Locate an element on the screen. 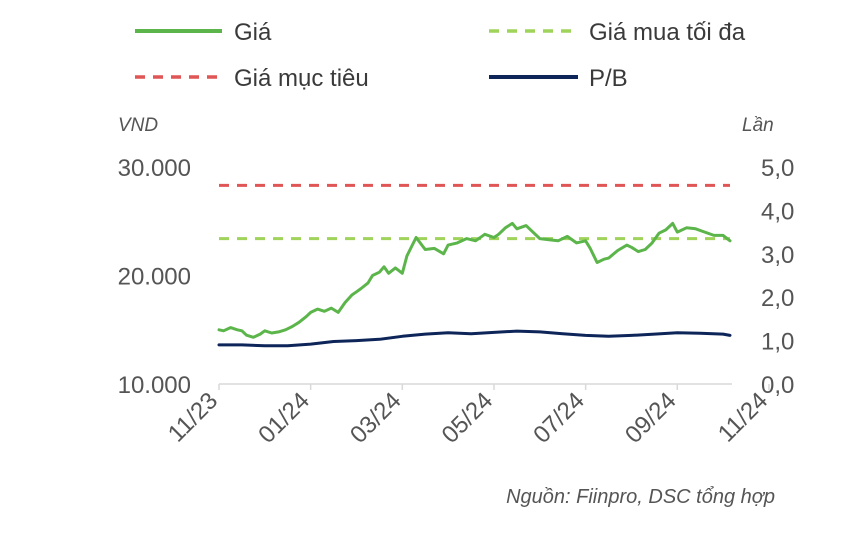 This screenshot has height=538, width=864. right-tick-label: 5,0 is located at coordinates (777, 168).